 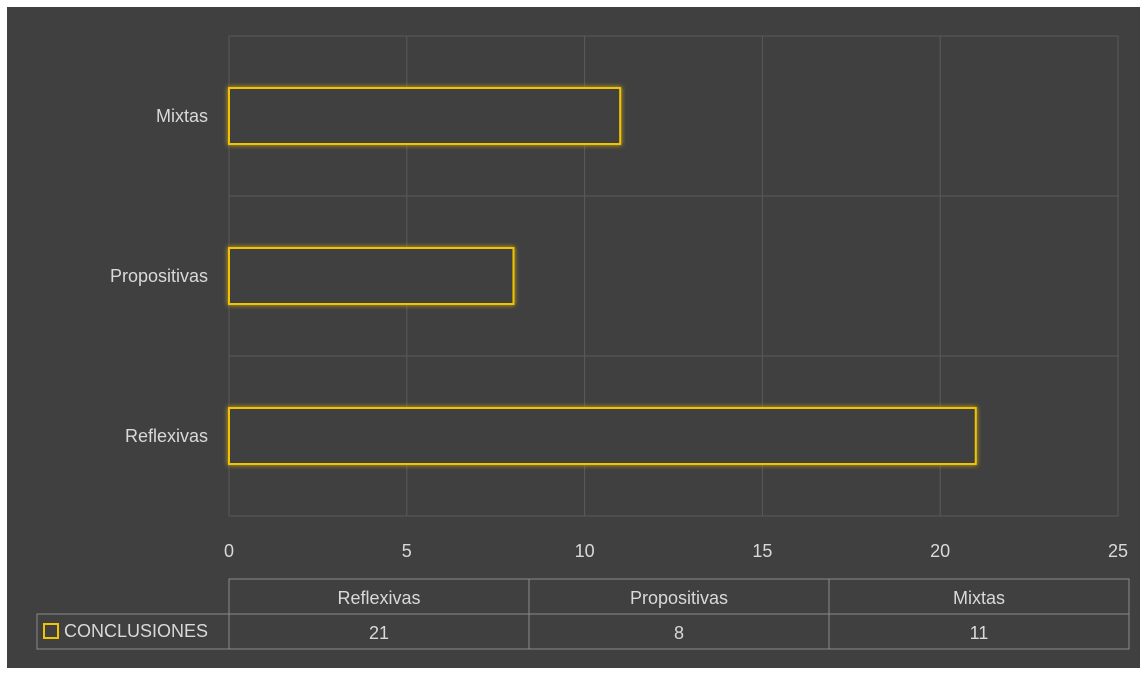 What do you see at coordinates (979, 633) in the screenshot?
I see `table-value-mixtas: 11` at bounding box center [979, 633].